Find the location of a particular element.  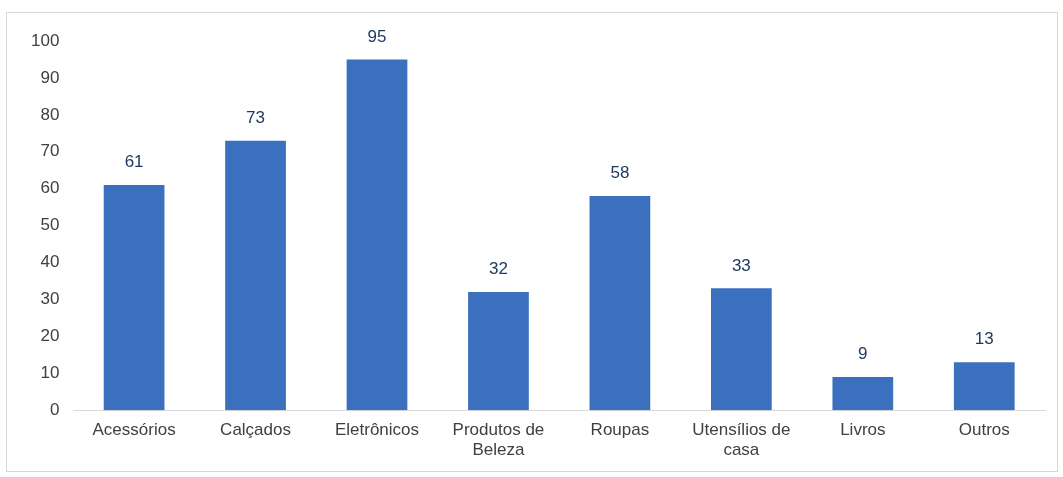

data-label: 73 is located at coordinates (256, 117).